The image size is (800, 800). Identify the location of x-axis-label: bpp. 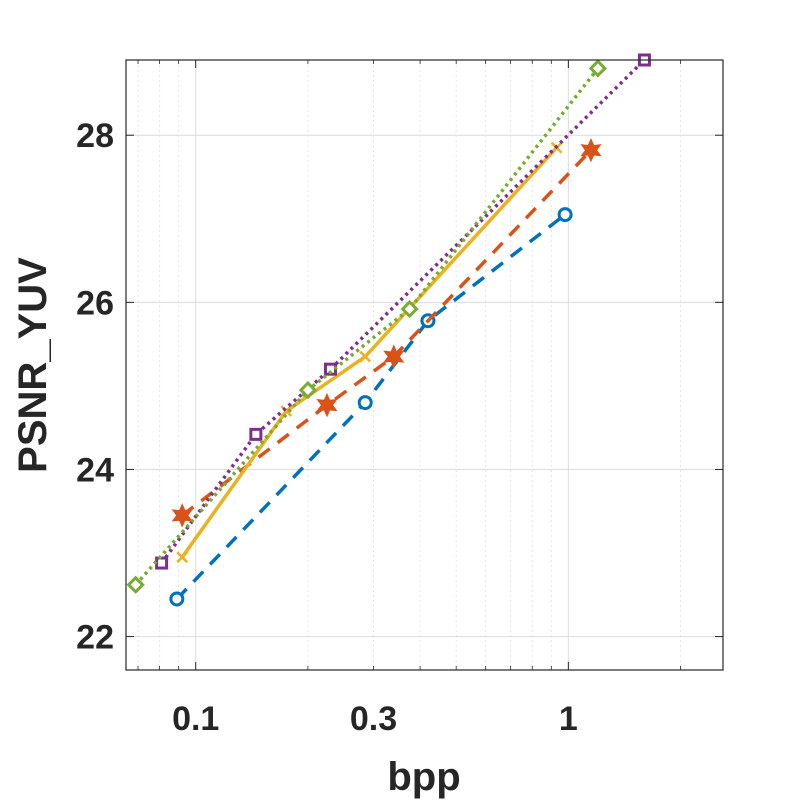
(423, 777).